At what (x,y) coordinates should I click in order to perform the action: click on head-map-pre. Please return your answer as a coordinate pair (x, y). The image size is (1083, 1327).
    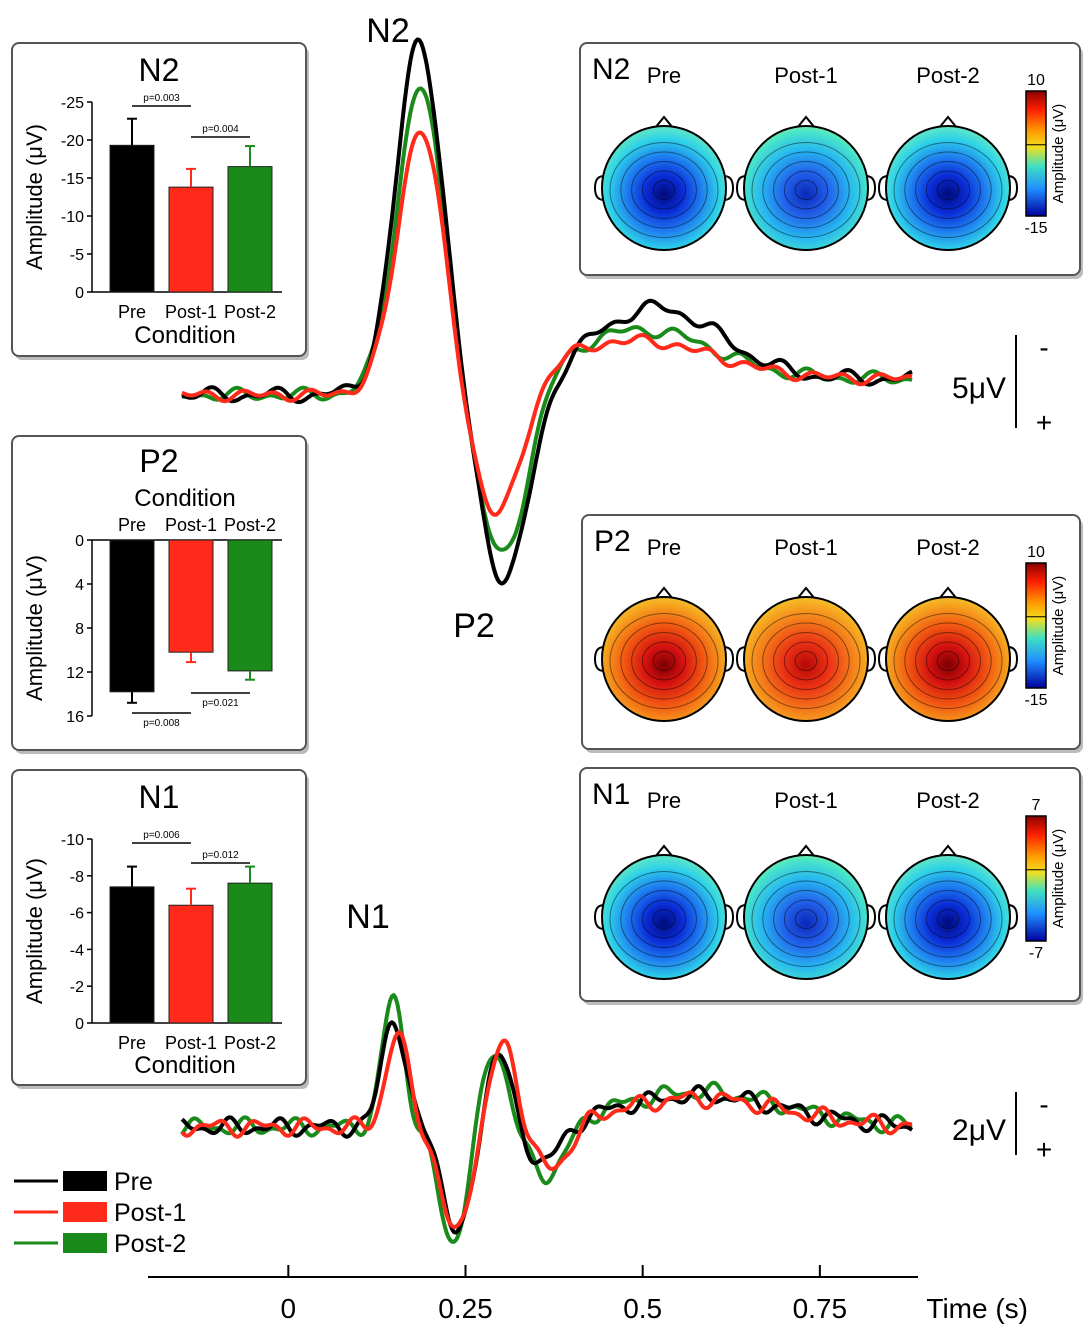
    Looking at the image, I should click on (664, 183).